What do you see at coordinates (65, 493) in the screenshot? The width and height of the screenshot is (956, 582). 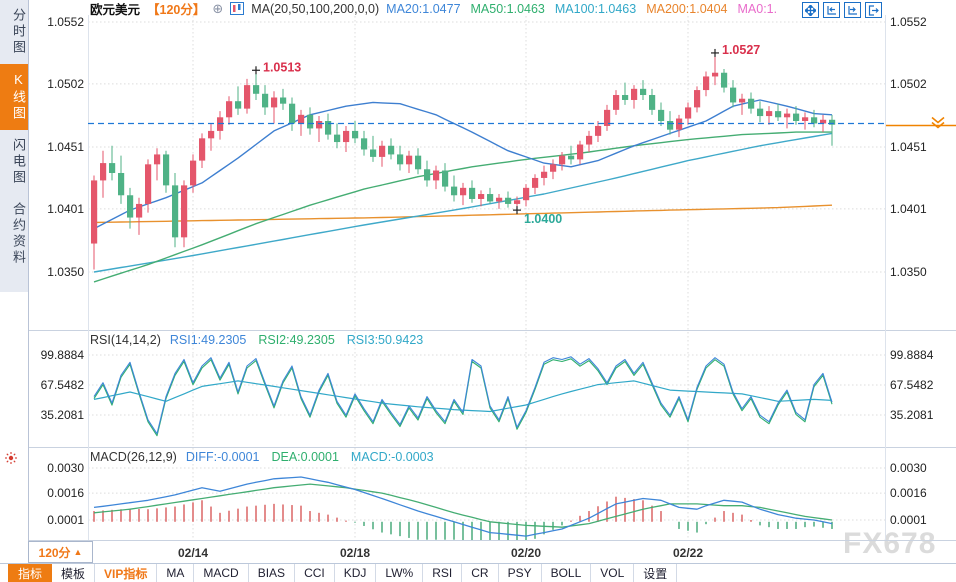 I see `macd-label-left-1: 0.0016` at bounding box center [65, 493].